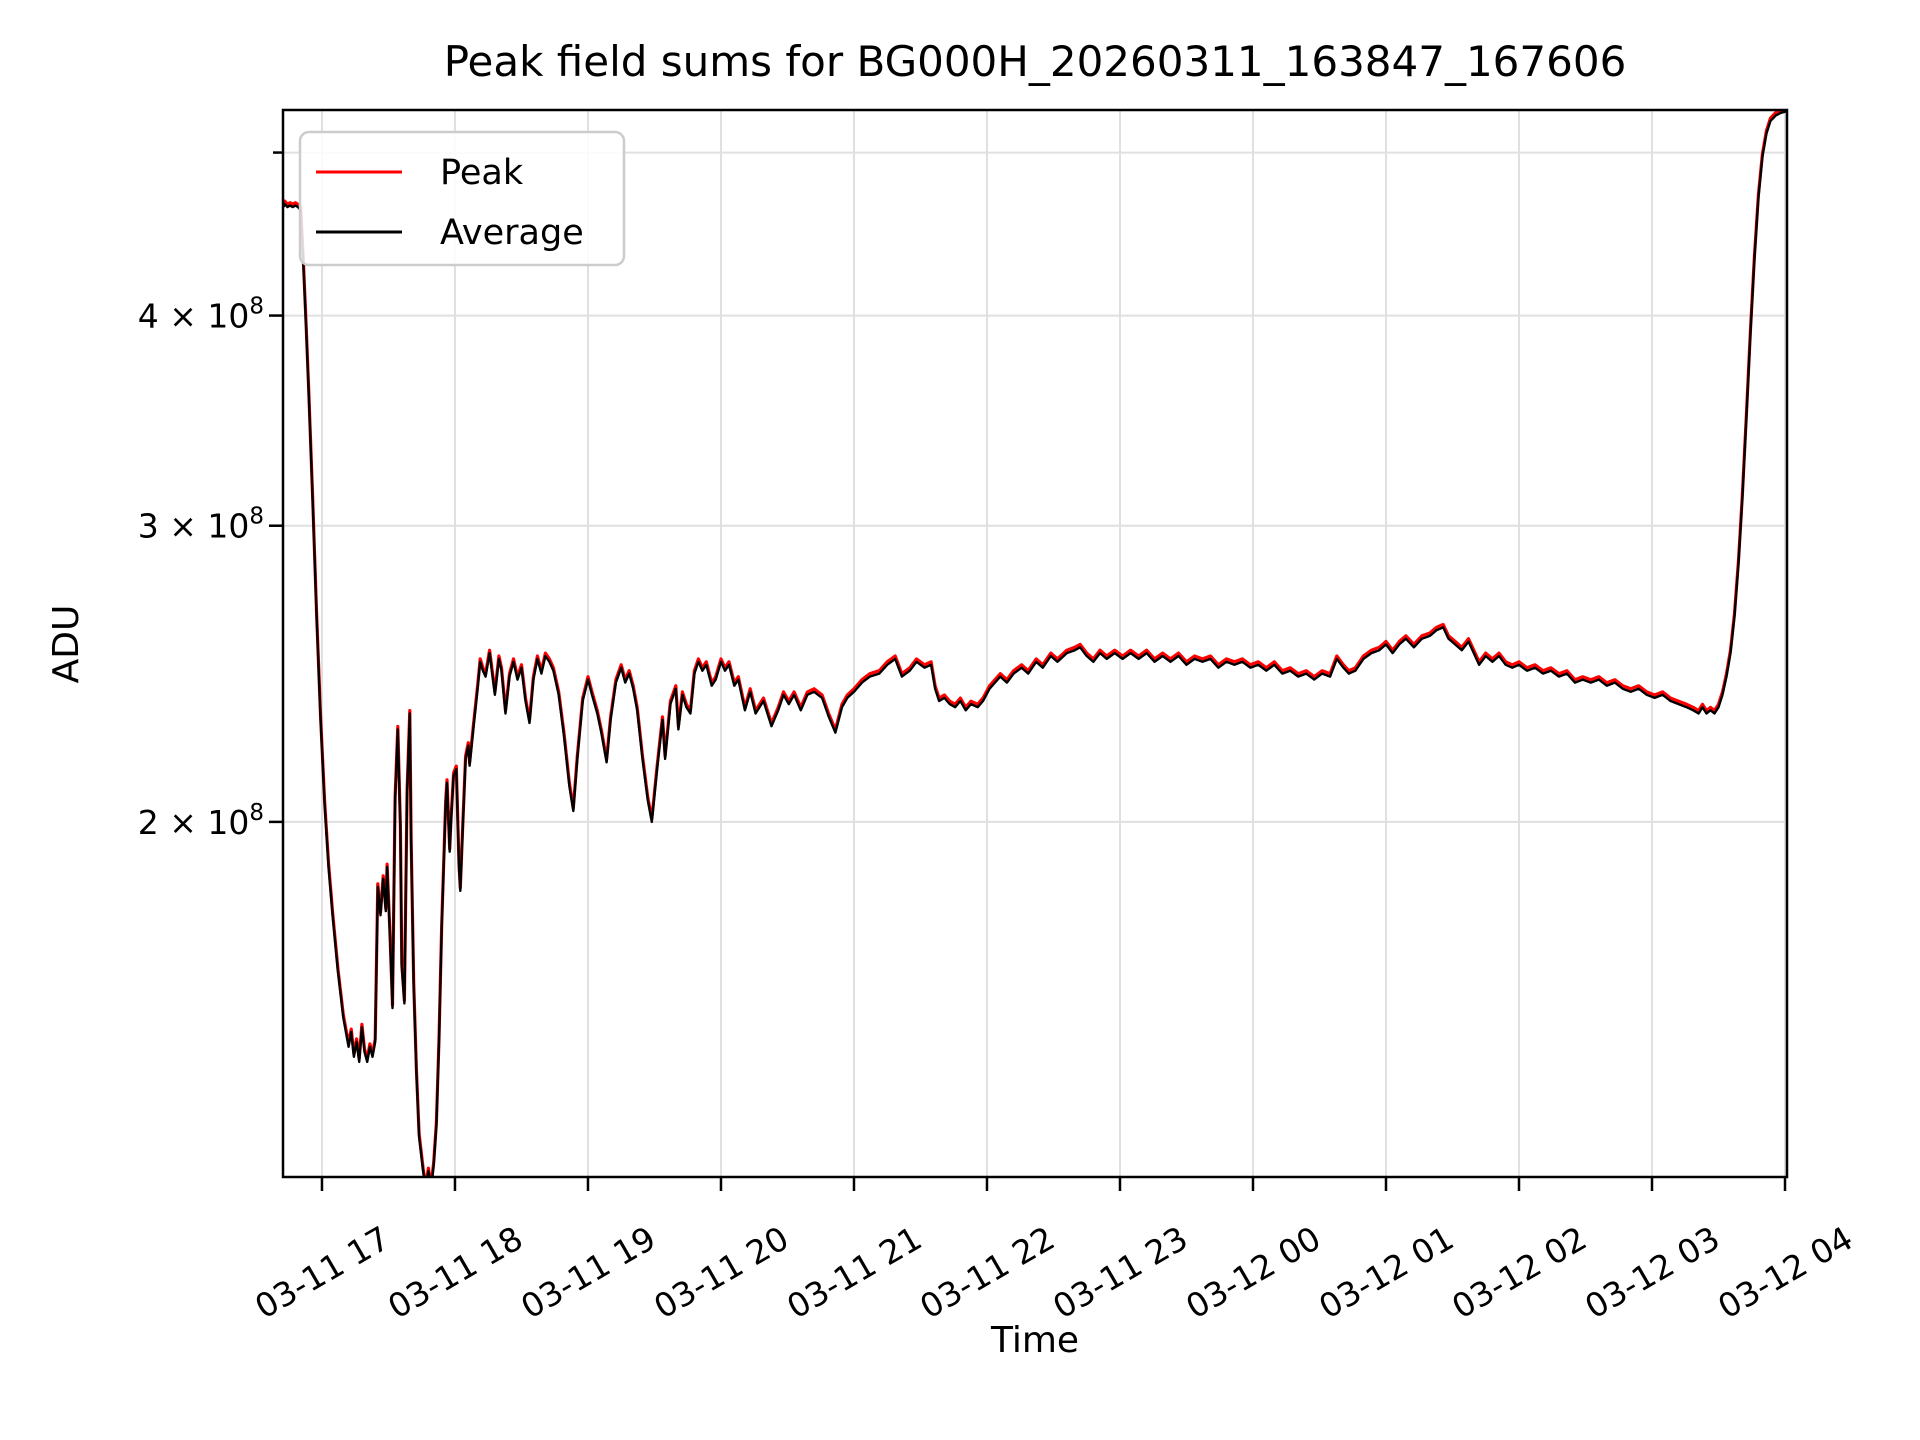  I want to click on legend-peak-label: Peak, so click(482, 173).